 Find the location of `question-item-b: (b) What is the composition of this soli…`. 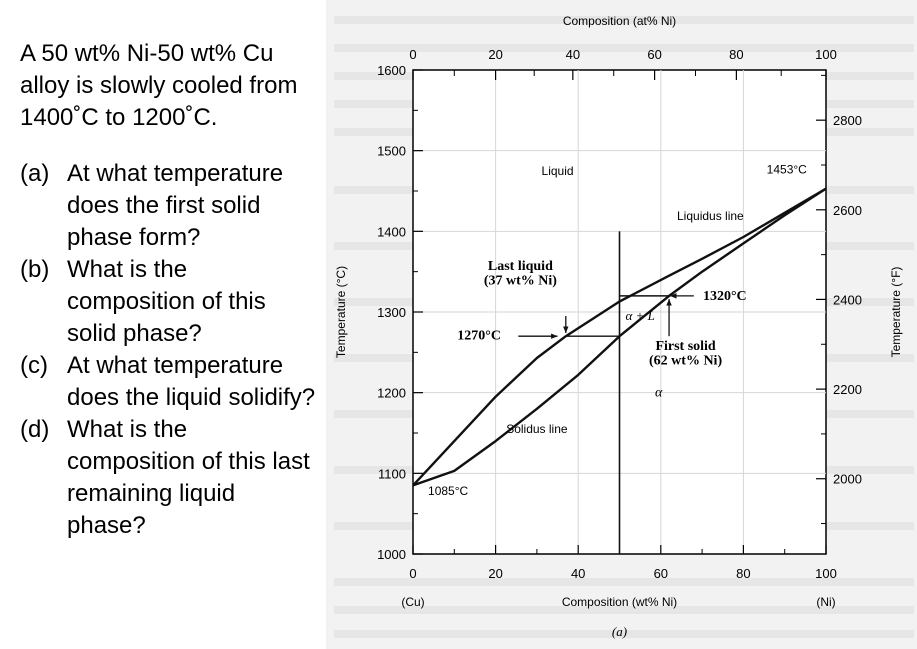

question-item-b: (b) What is the composition of this soli… is located at coordinates (170, 302).